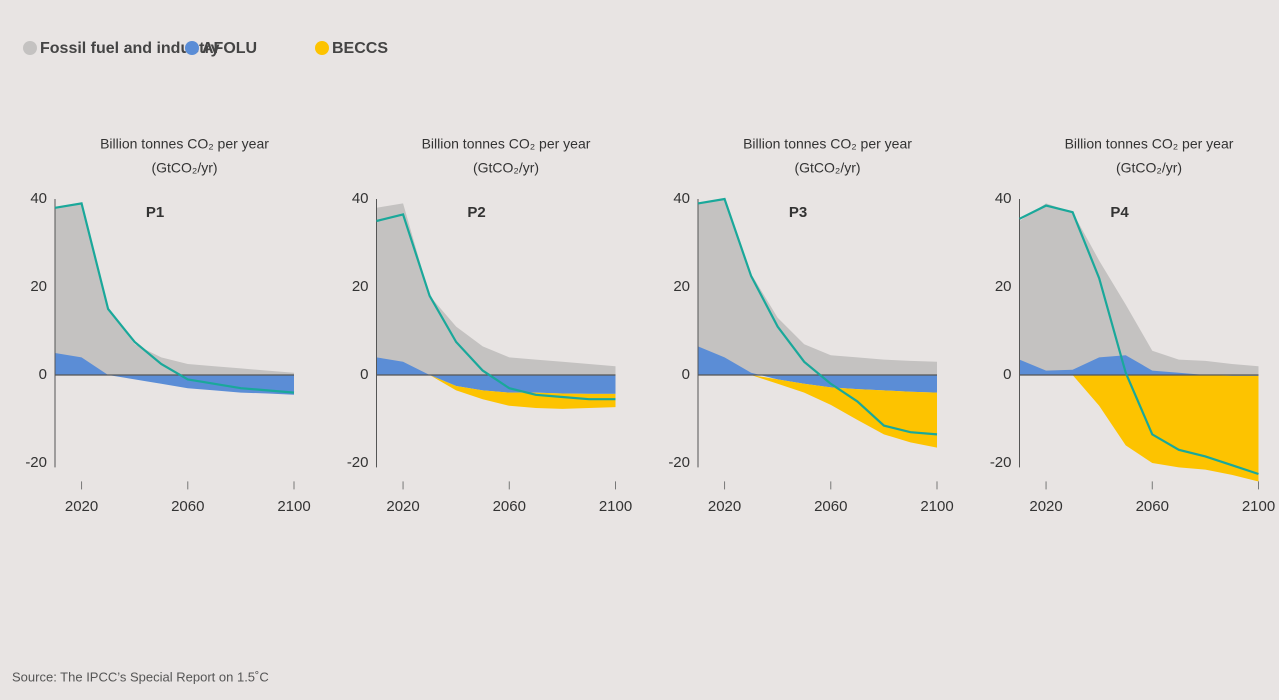 Image resolution: width=1279 pixels, height=700 pixels. What do you see at coordinates (798, 212) in the screenshot?
I see `panel-title: P3` at bounding box center [798, 212].